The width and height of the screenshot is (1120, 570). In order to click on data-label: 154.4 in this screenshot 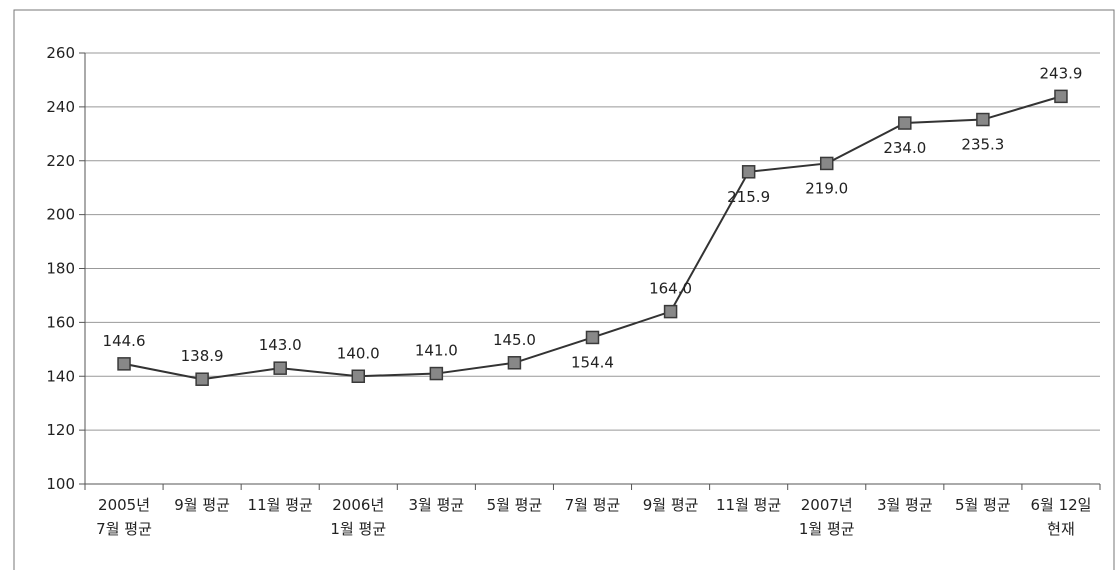, I will do `click(592, 362)`.